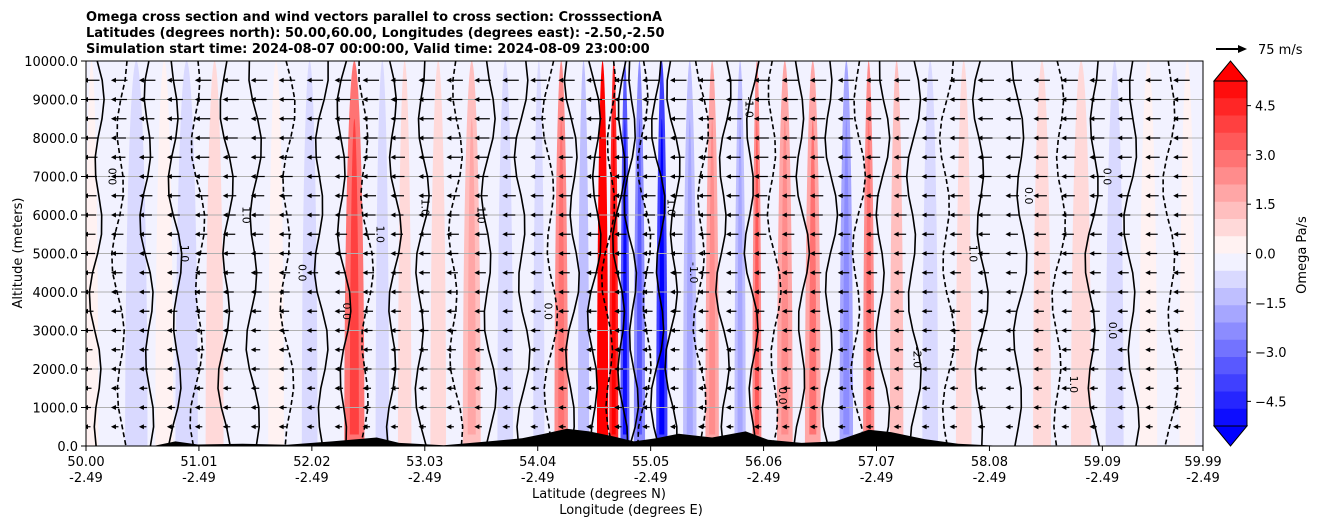 The image size is (1320, 526). What do you see at coordinates (538, 478) in the screenshot?
I see `x-tick-label-lon: -2.49` at bounding box center [538, 478].